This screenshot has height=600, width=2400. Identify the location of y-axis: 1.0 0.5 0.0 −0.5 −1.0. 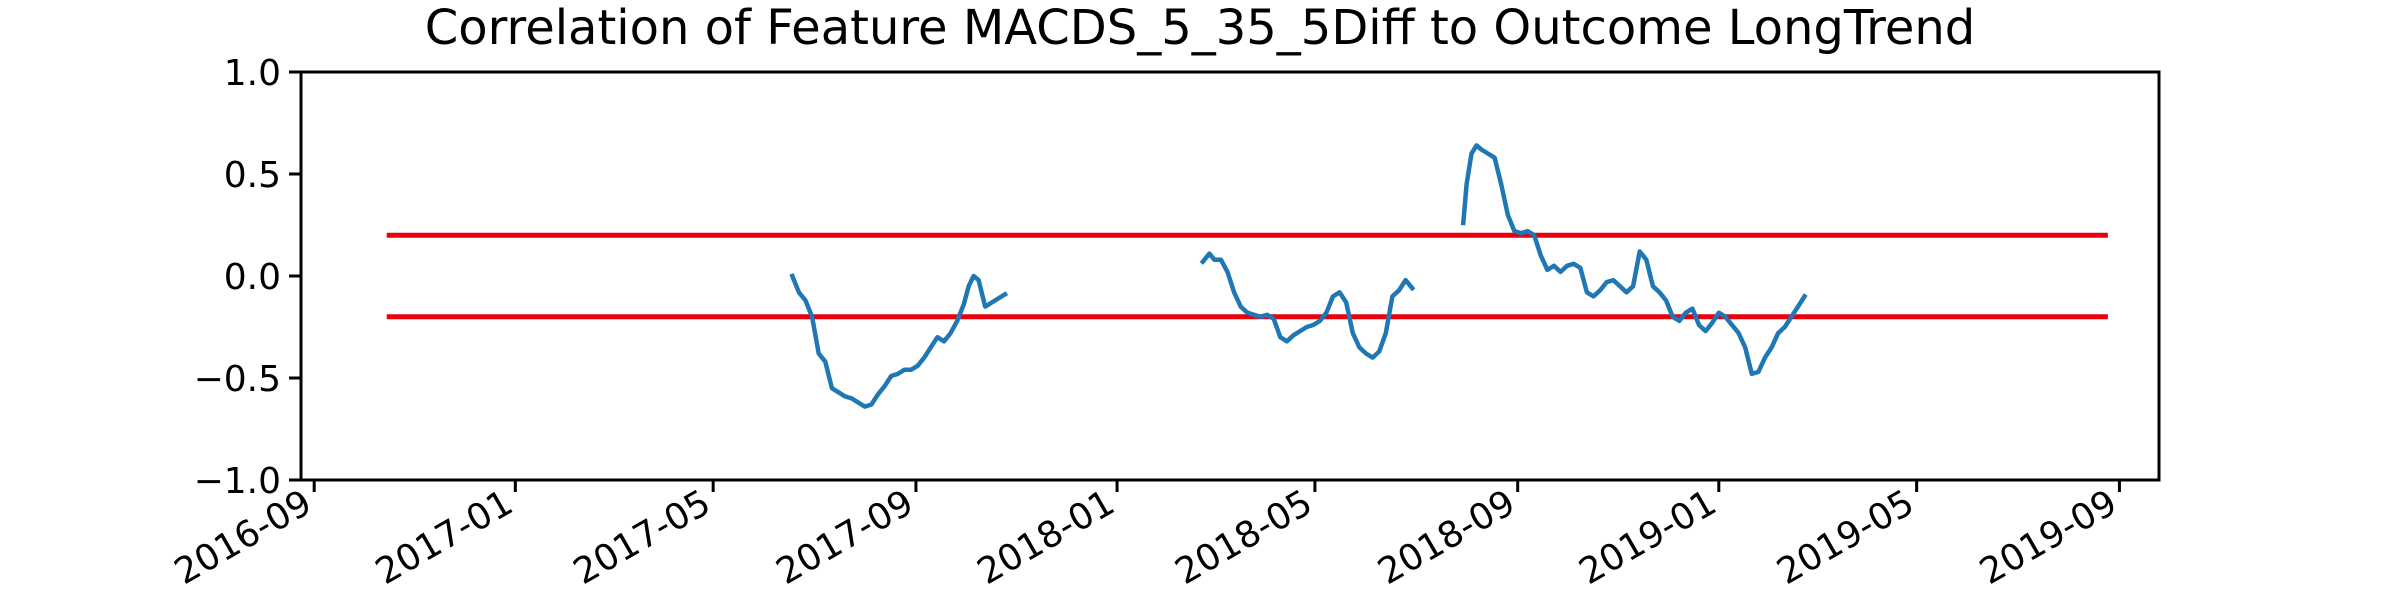
(247, 277).